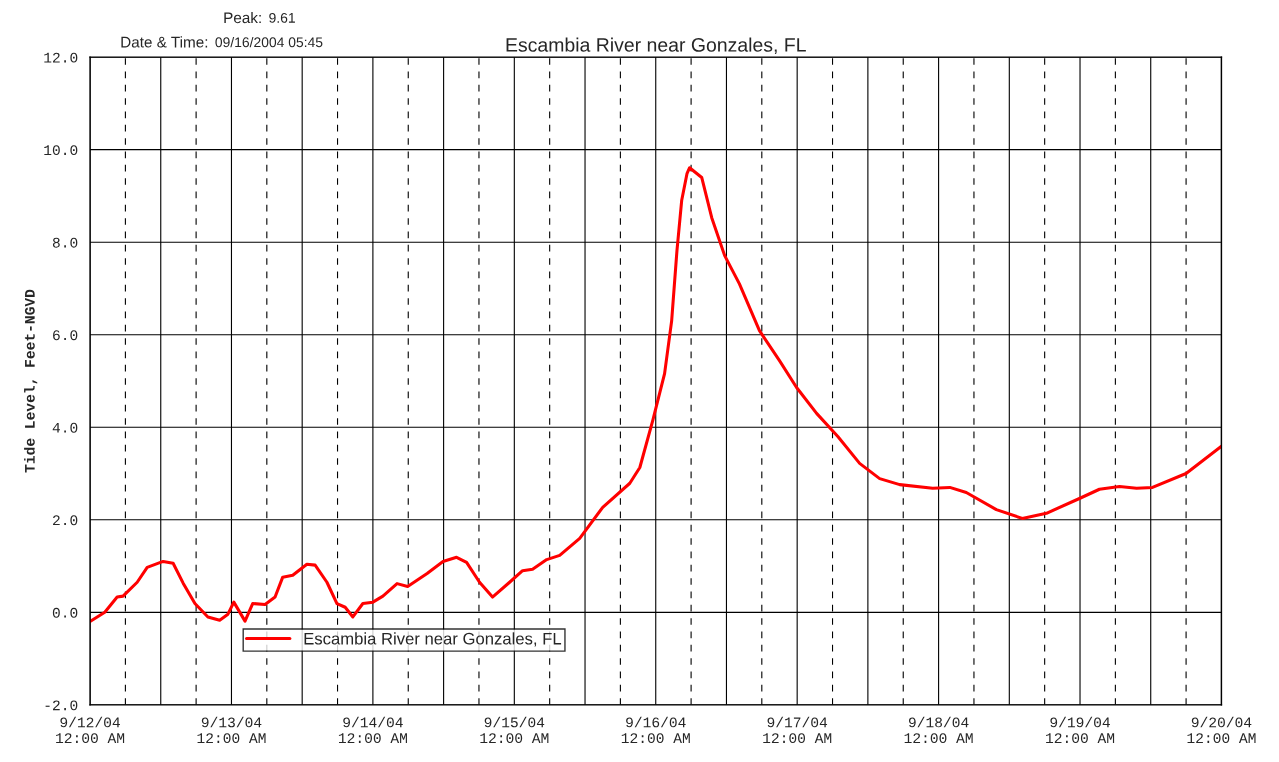  Describe the element at coordinates (282, 17) in the screenshot. I see `text: 9.61` at that location.